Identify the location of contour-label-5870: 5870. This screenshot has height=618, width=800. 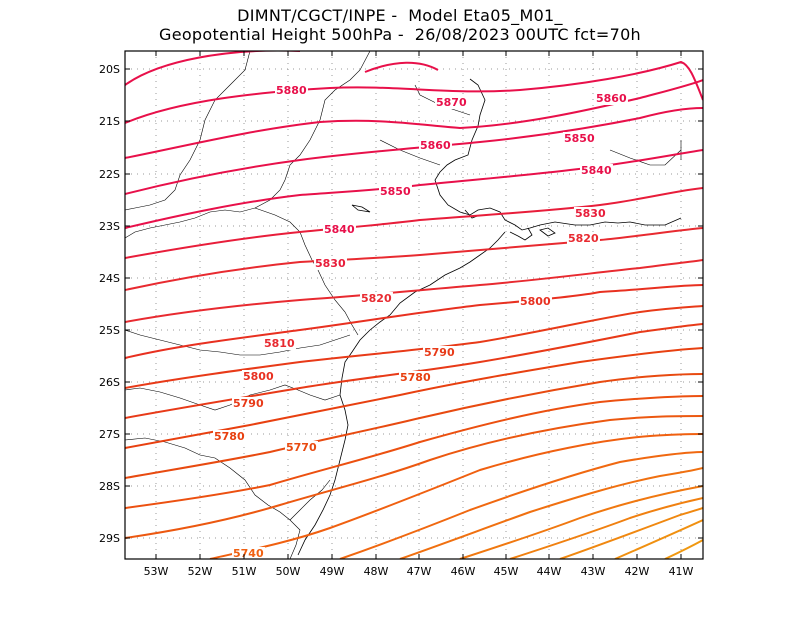
(451, 102).